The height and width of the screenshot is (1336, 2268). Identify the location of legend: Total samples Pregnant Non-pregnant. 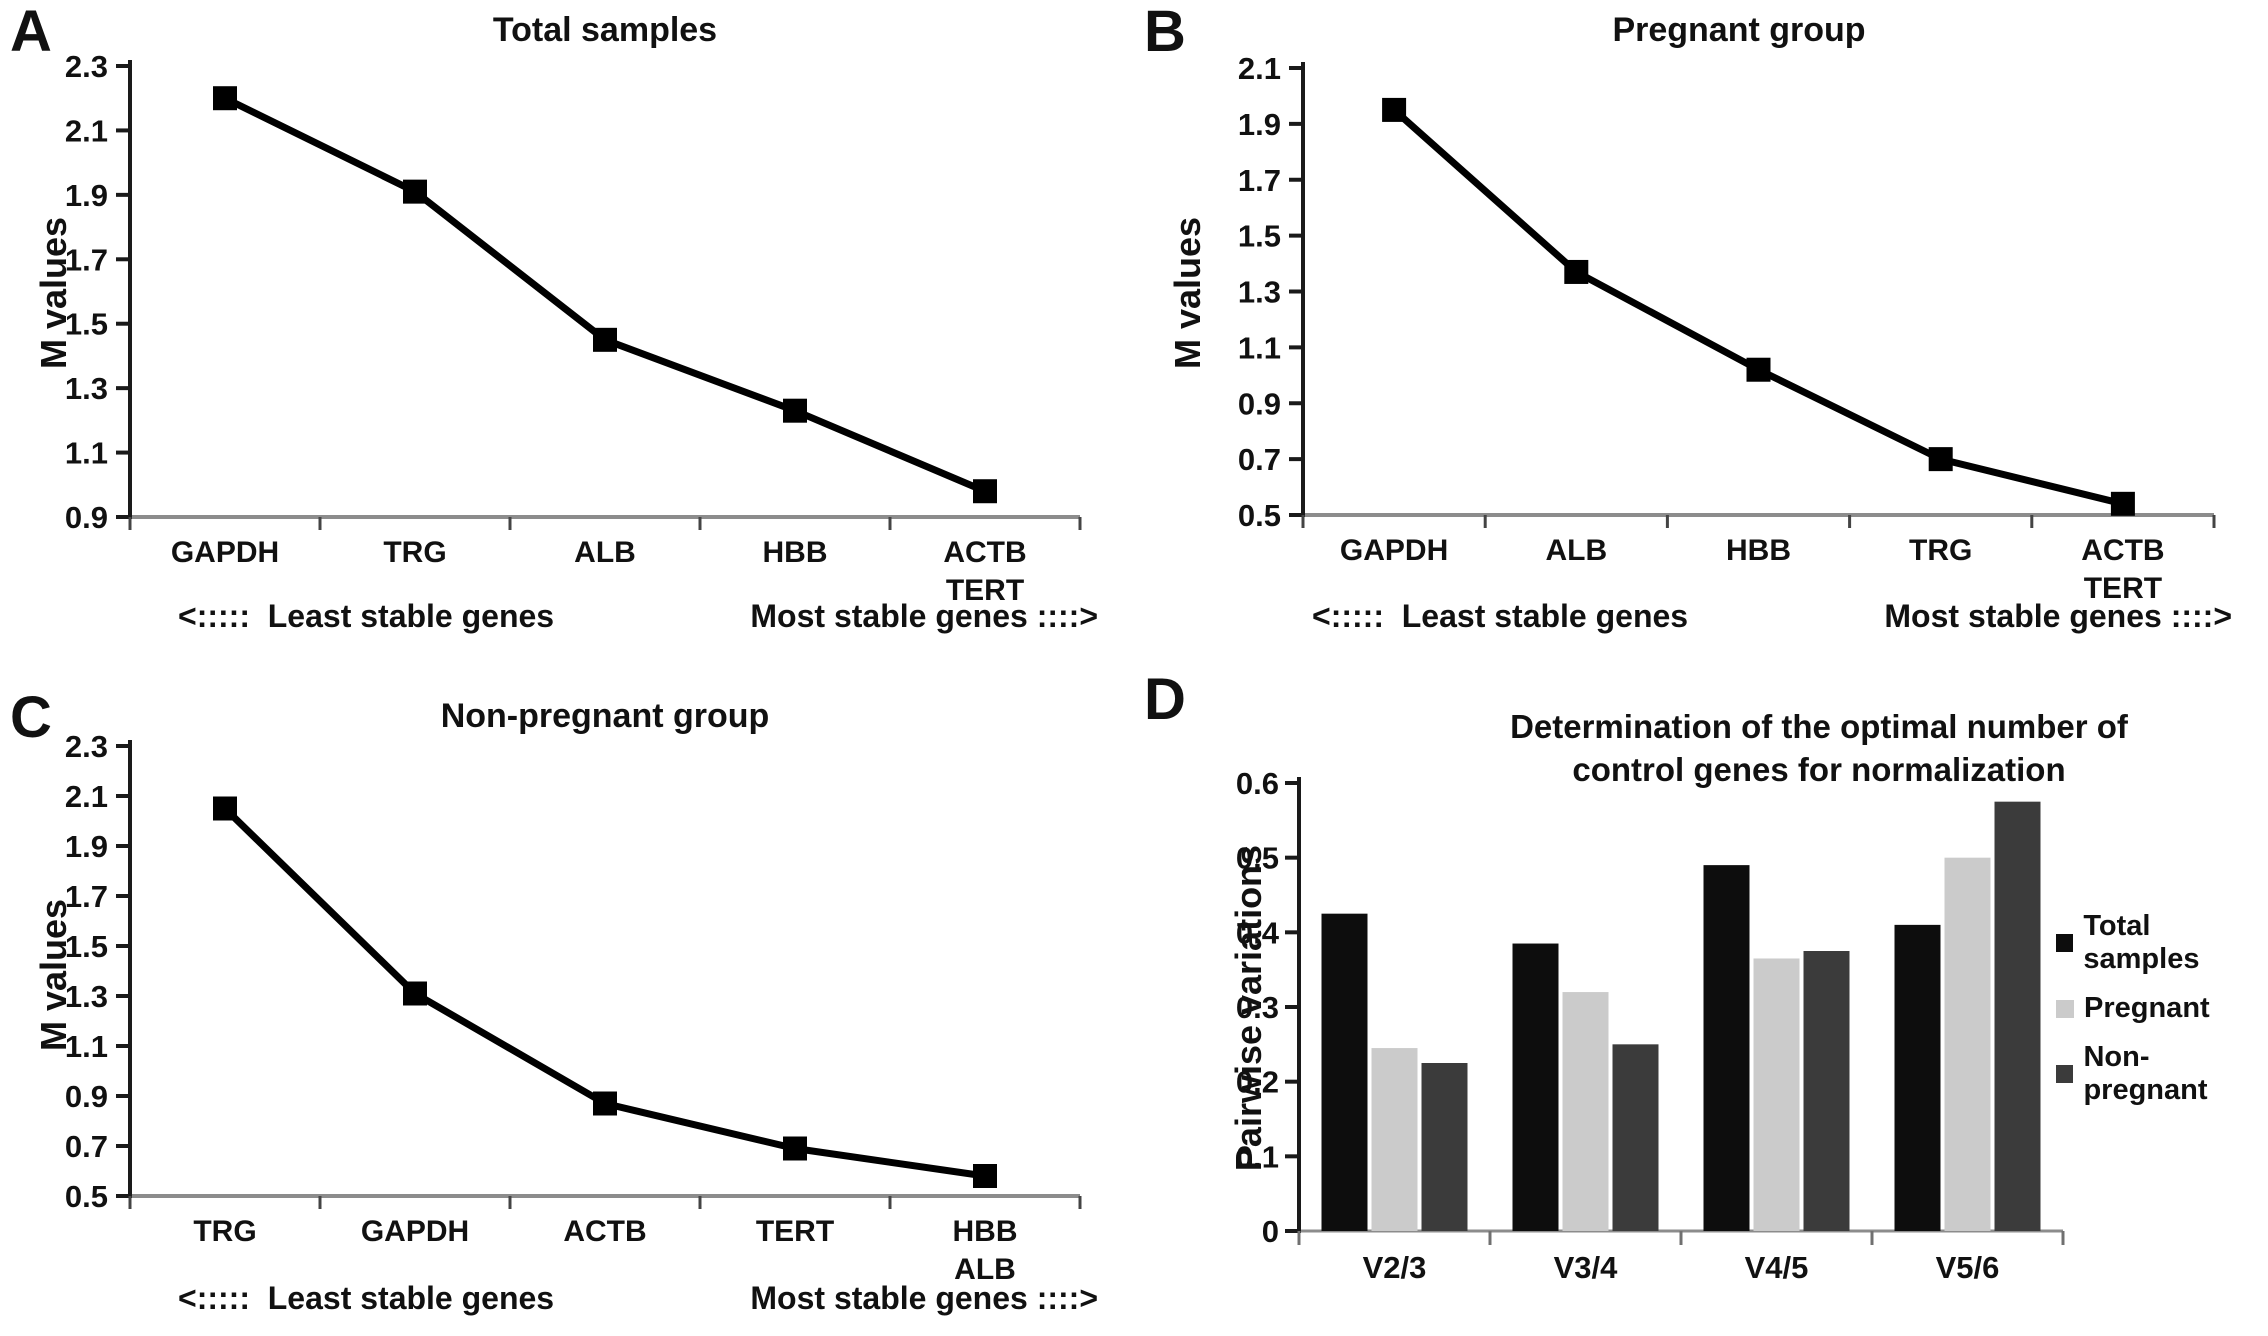
(2162, 1008).